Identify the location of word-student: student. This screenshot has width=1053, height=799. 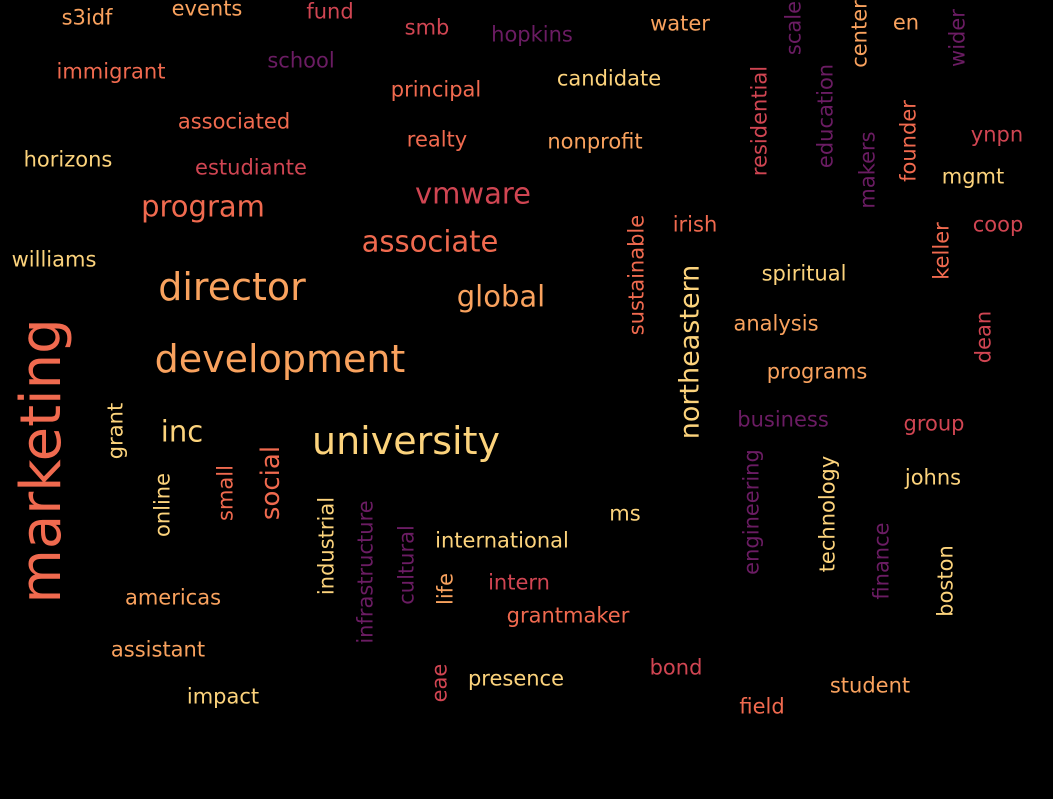
(870, 685).